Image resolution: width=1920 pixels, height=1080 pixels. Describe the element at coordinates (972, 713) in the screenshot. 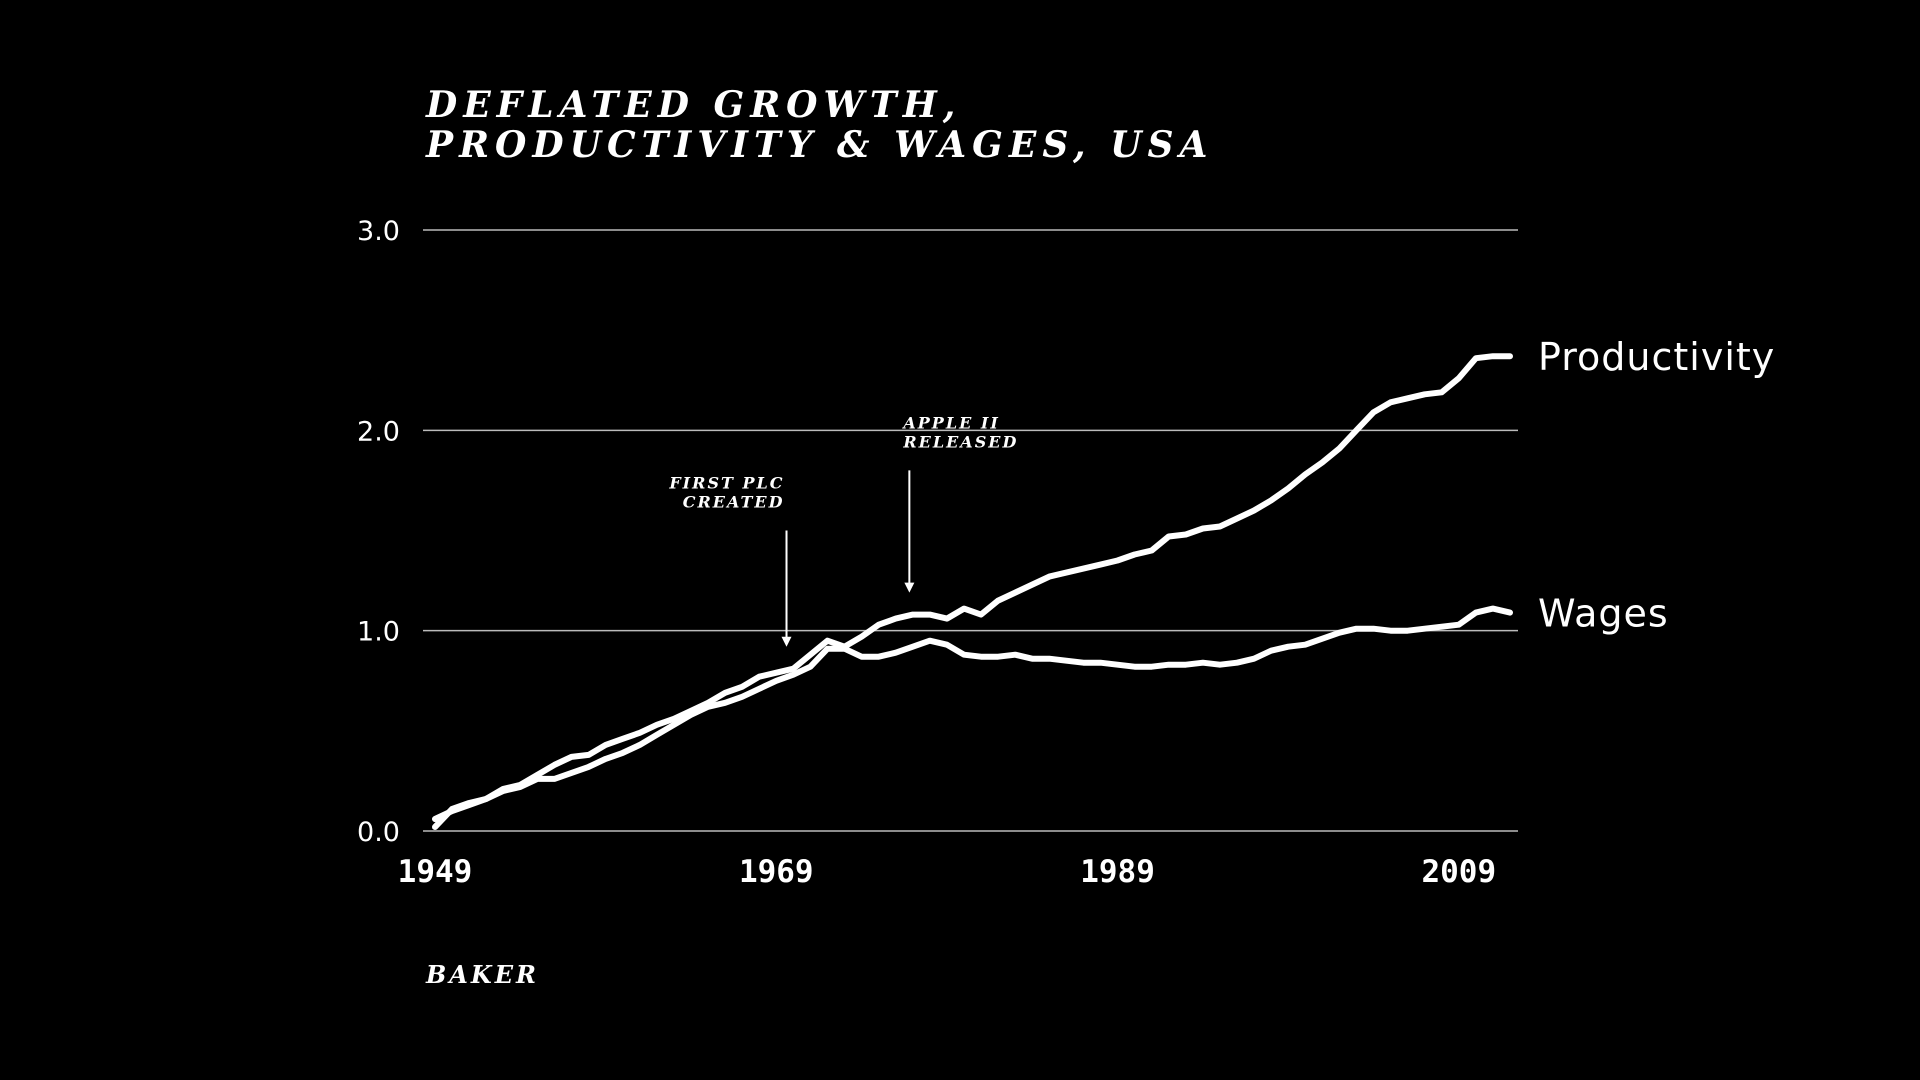

I see `series-line-wages` at that location.